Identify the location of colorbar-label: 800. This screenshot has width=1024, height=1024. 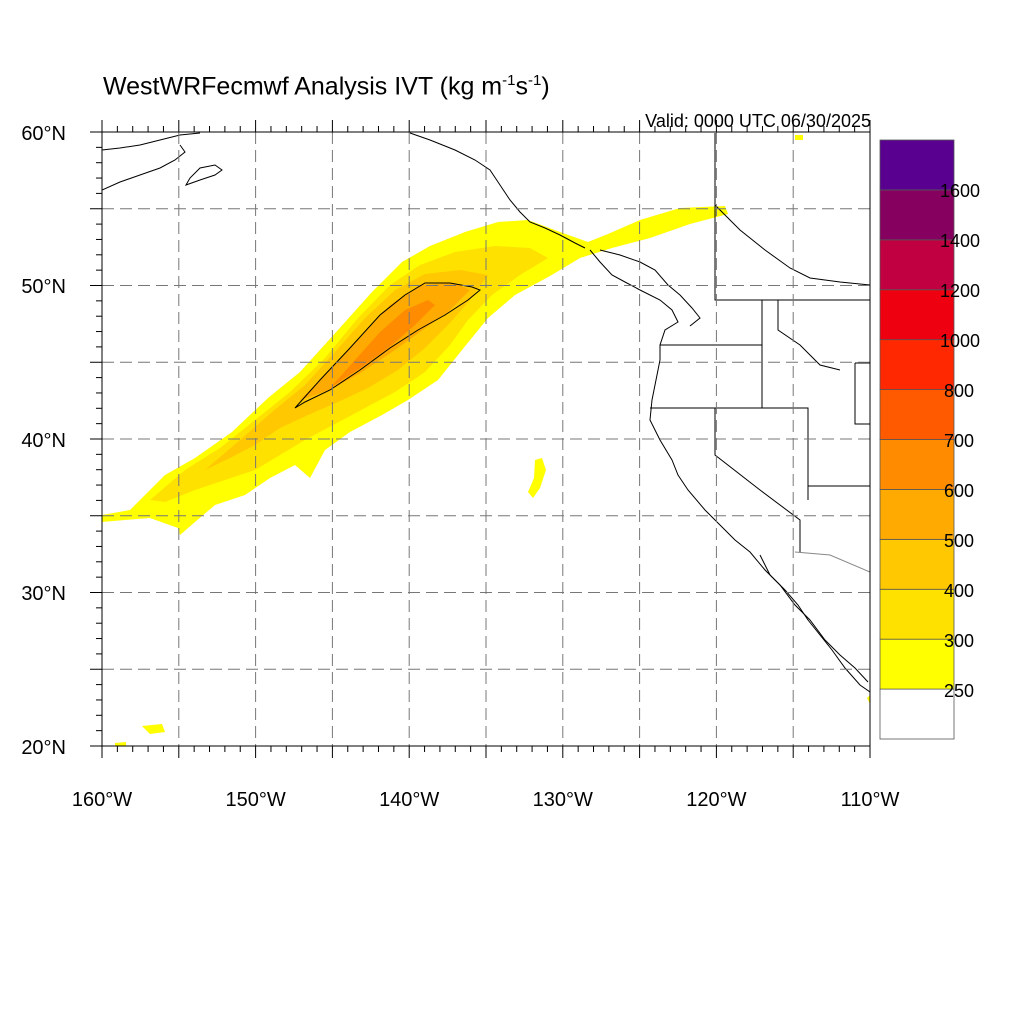
(959, 391).